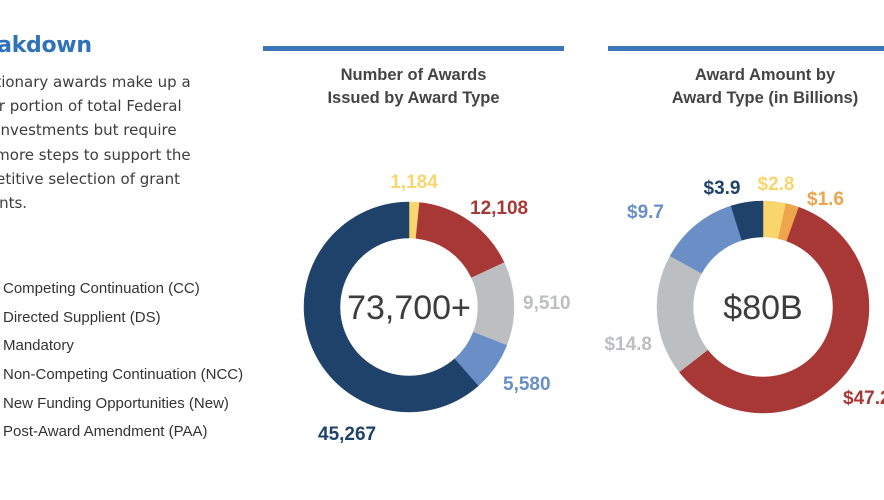 The width and height of the screenshot is (884, 500). Describe the element at coordinates (91, 106) in the screenshot. I see `intro-line: aller portion of total Federal` at that location.